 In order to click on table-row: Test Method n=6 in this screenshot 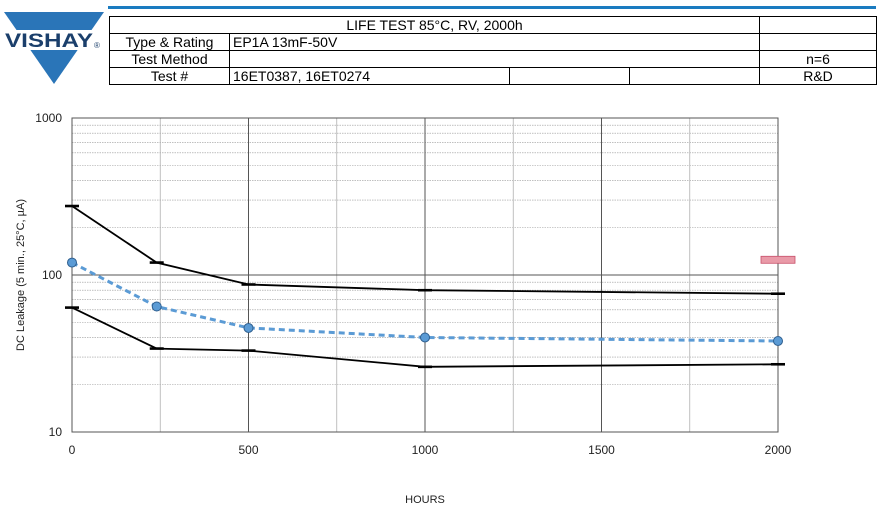, I will do `click(493, 59)`.